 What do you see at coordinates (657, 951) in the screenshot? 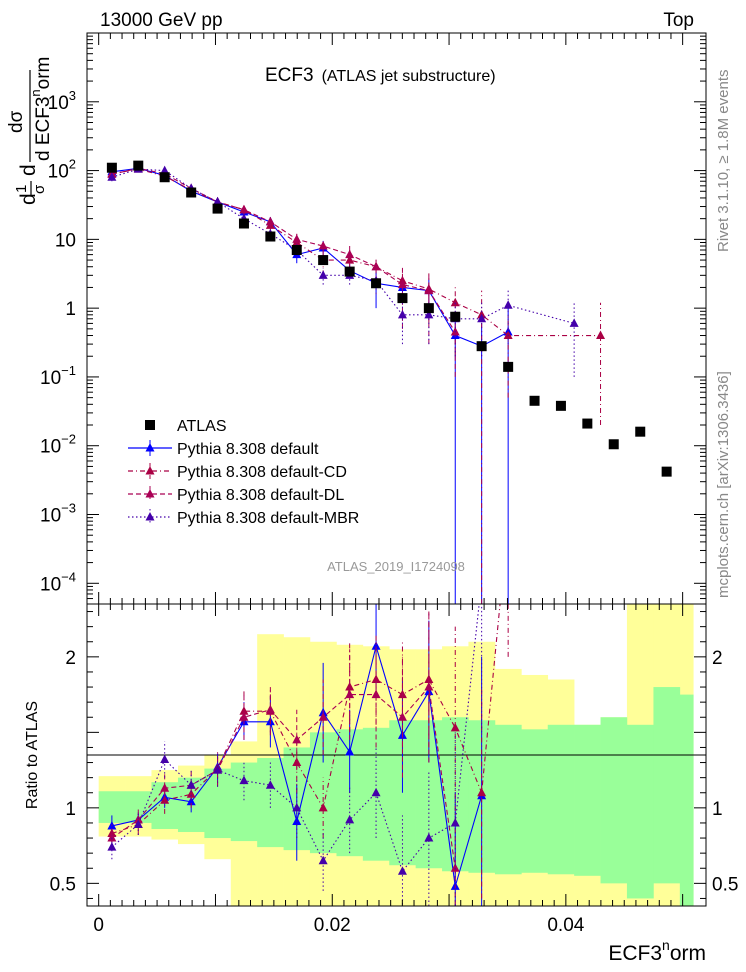
I see `x-axis-label: ECF3norm` at bounding box center [657, 951].